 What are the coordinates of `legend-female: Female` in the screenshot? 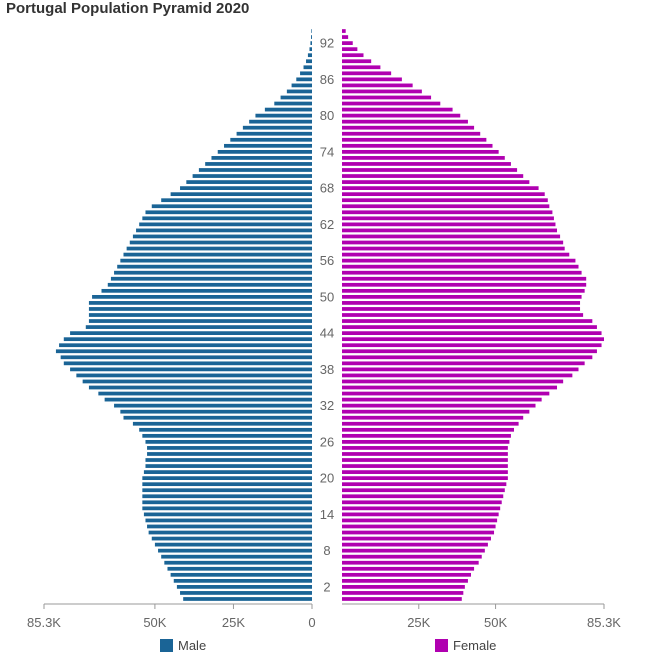 It's located at (465, 645).